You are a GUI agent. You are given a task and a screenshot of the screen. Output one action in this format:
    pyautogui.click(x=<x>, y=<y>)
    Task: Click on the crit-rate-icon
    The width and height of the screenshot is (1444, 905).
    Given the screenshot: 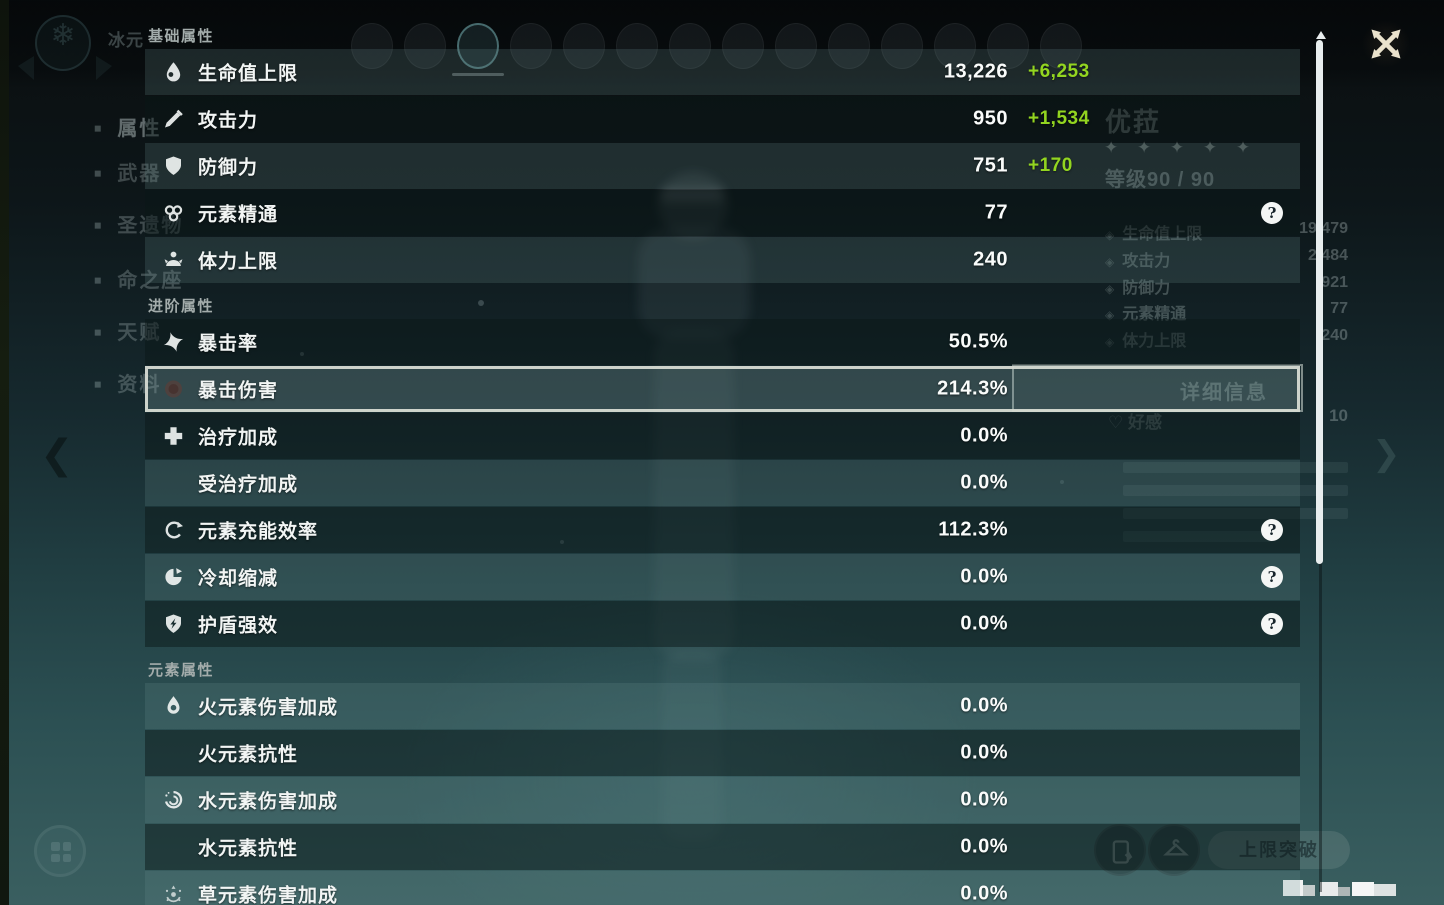 What is the action you would take?
    pyautogui.click(x=173, y=342)
    